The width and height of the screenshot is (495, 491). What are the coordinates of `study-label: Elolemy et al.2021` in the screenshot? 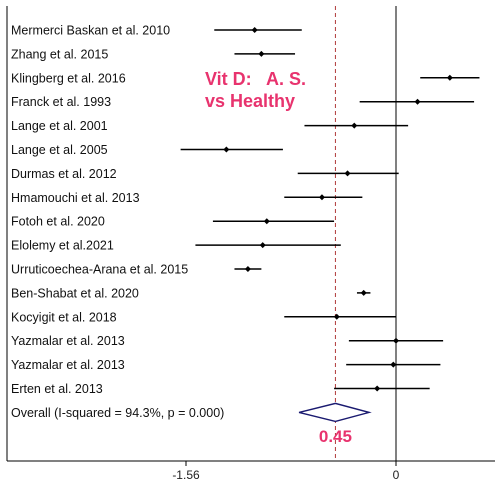 It's located at (62, 246).